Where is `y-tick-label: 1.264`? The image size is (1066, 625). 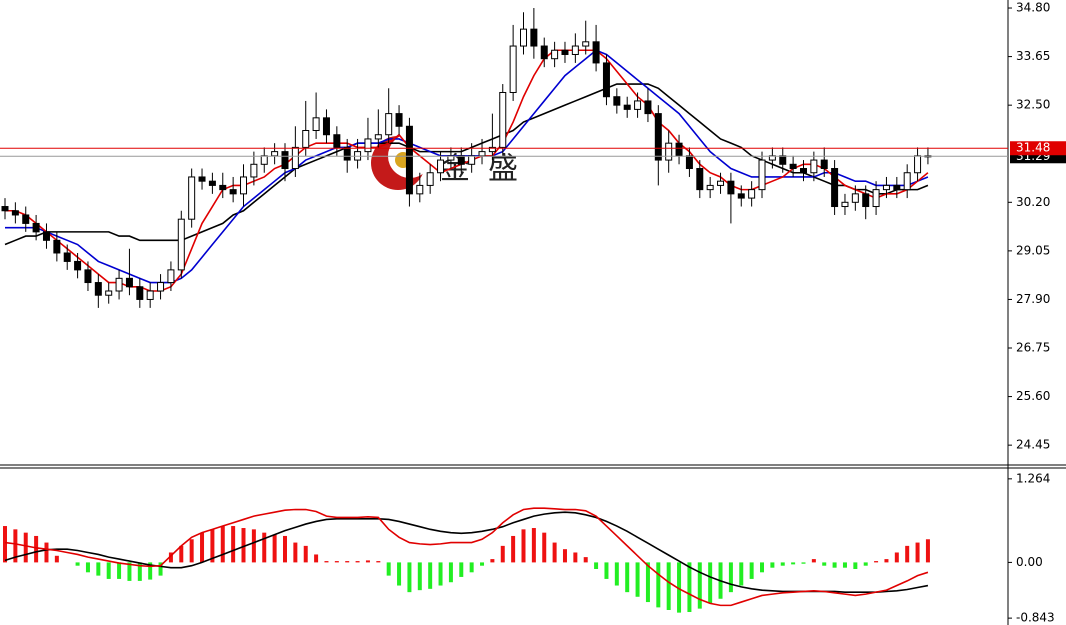
y-tick-label: 1.264 is located at coordinates (1033, 478).